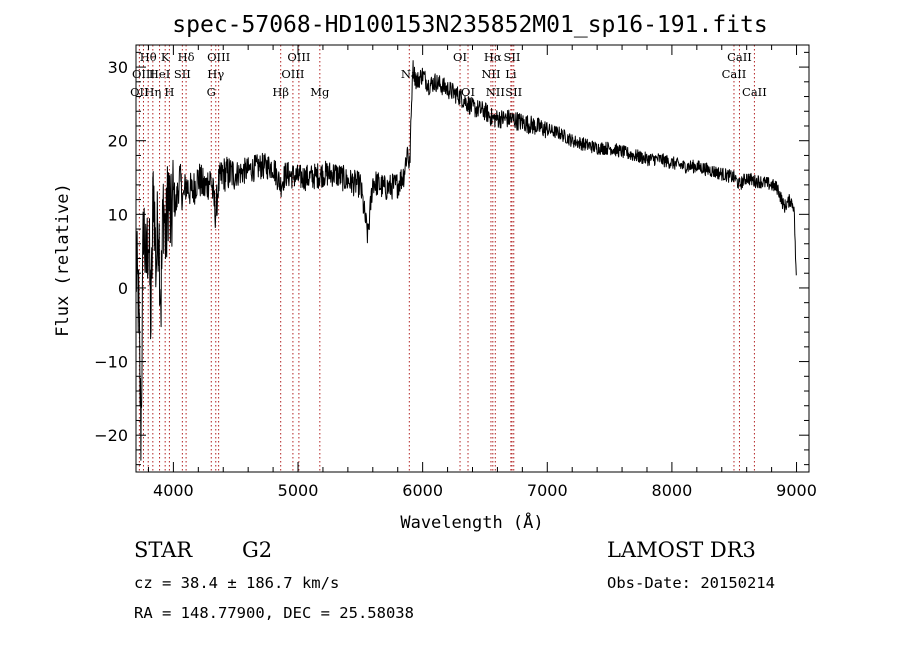 Image resolution: width=900 pixels, height=649 pixels. Describe the element at coordinates (139, 92) in the screenshot. I see `line-label-0: OII` at that location.